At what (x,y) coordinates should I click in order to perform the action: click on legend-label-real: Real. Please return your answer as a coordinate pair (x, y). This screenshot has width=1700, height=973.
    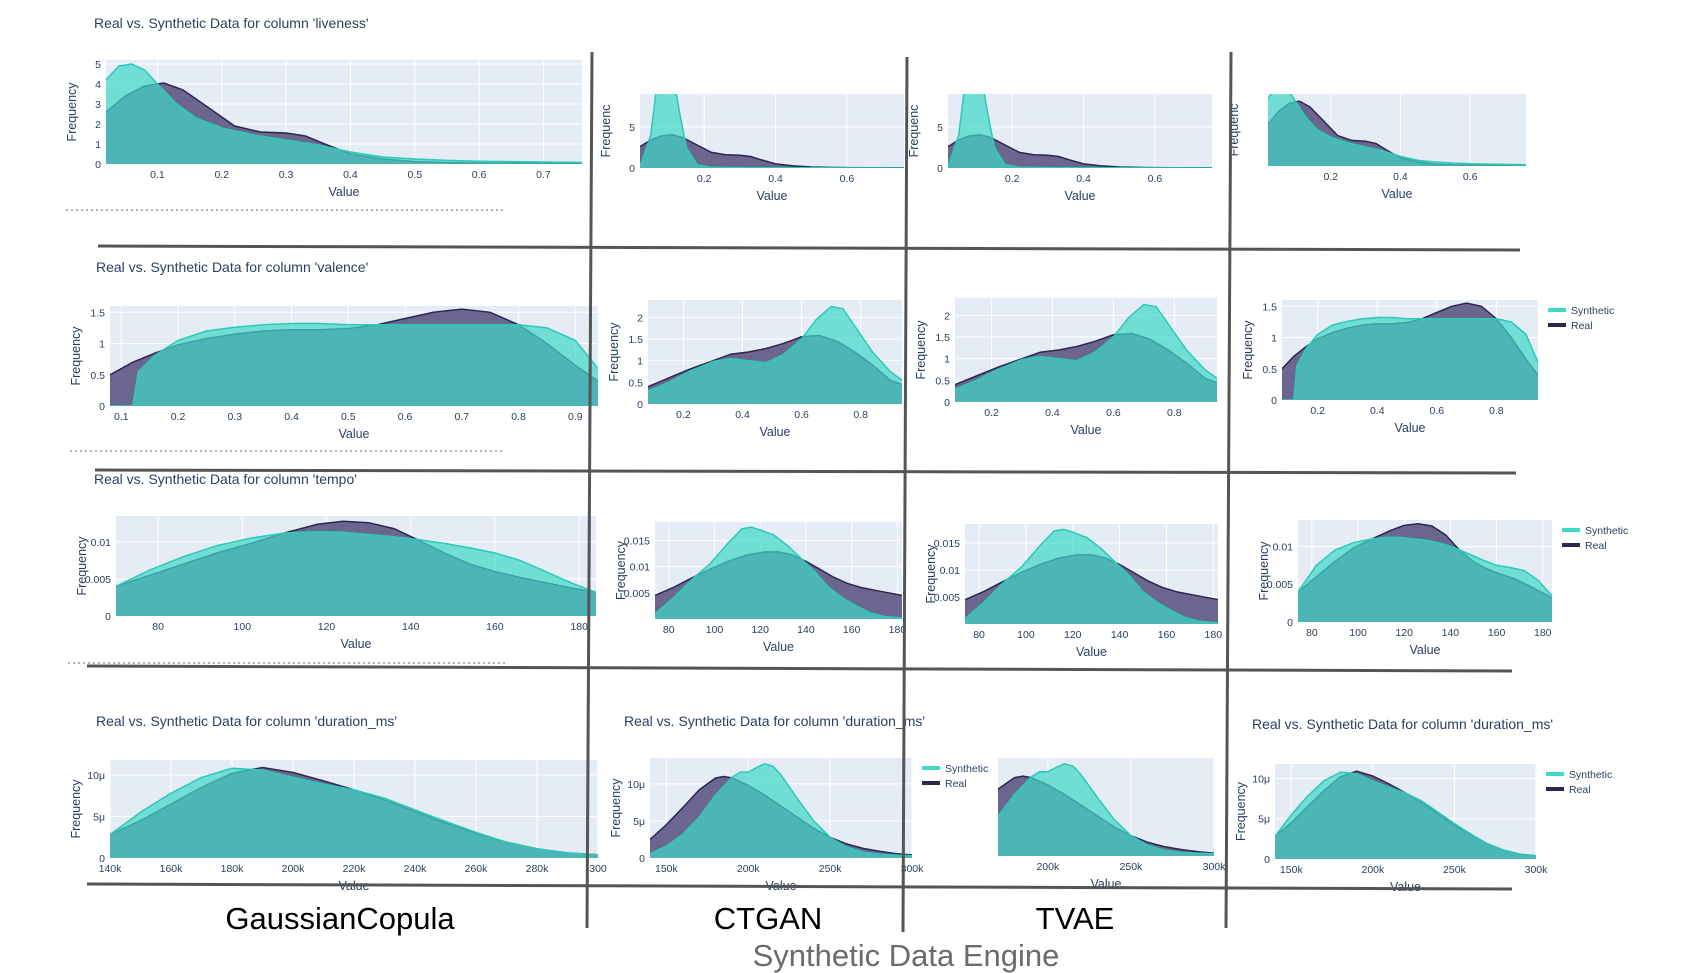
    Looking at the image, I should click on (1596, 546).